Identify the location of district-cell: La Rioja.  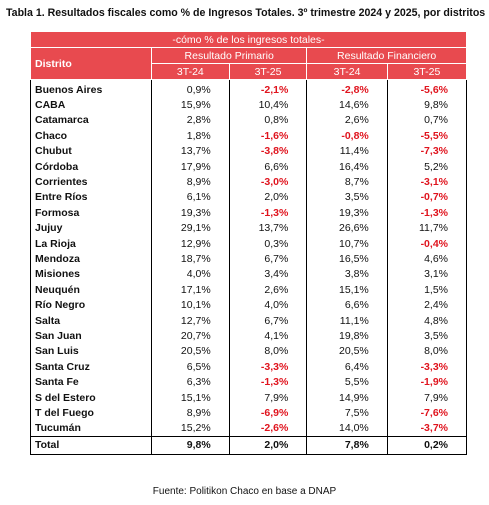
(91, 243).